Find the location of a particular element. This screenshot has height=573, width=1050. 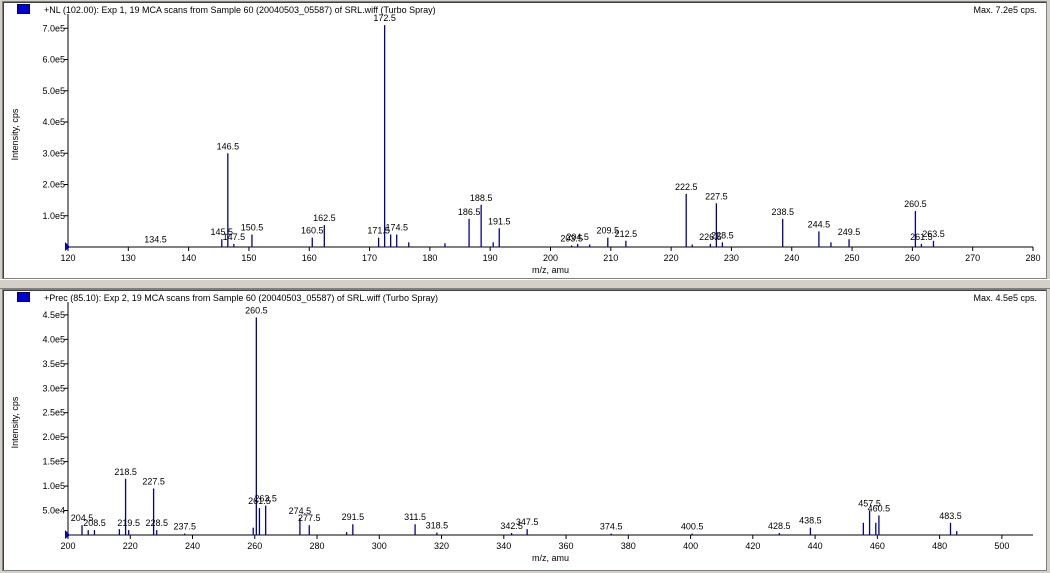

x-tick-label: 160 is located at coordinates (309, 258).